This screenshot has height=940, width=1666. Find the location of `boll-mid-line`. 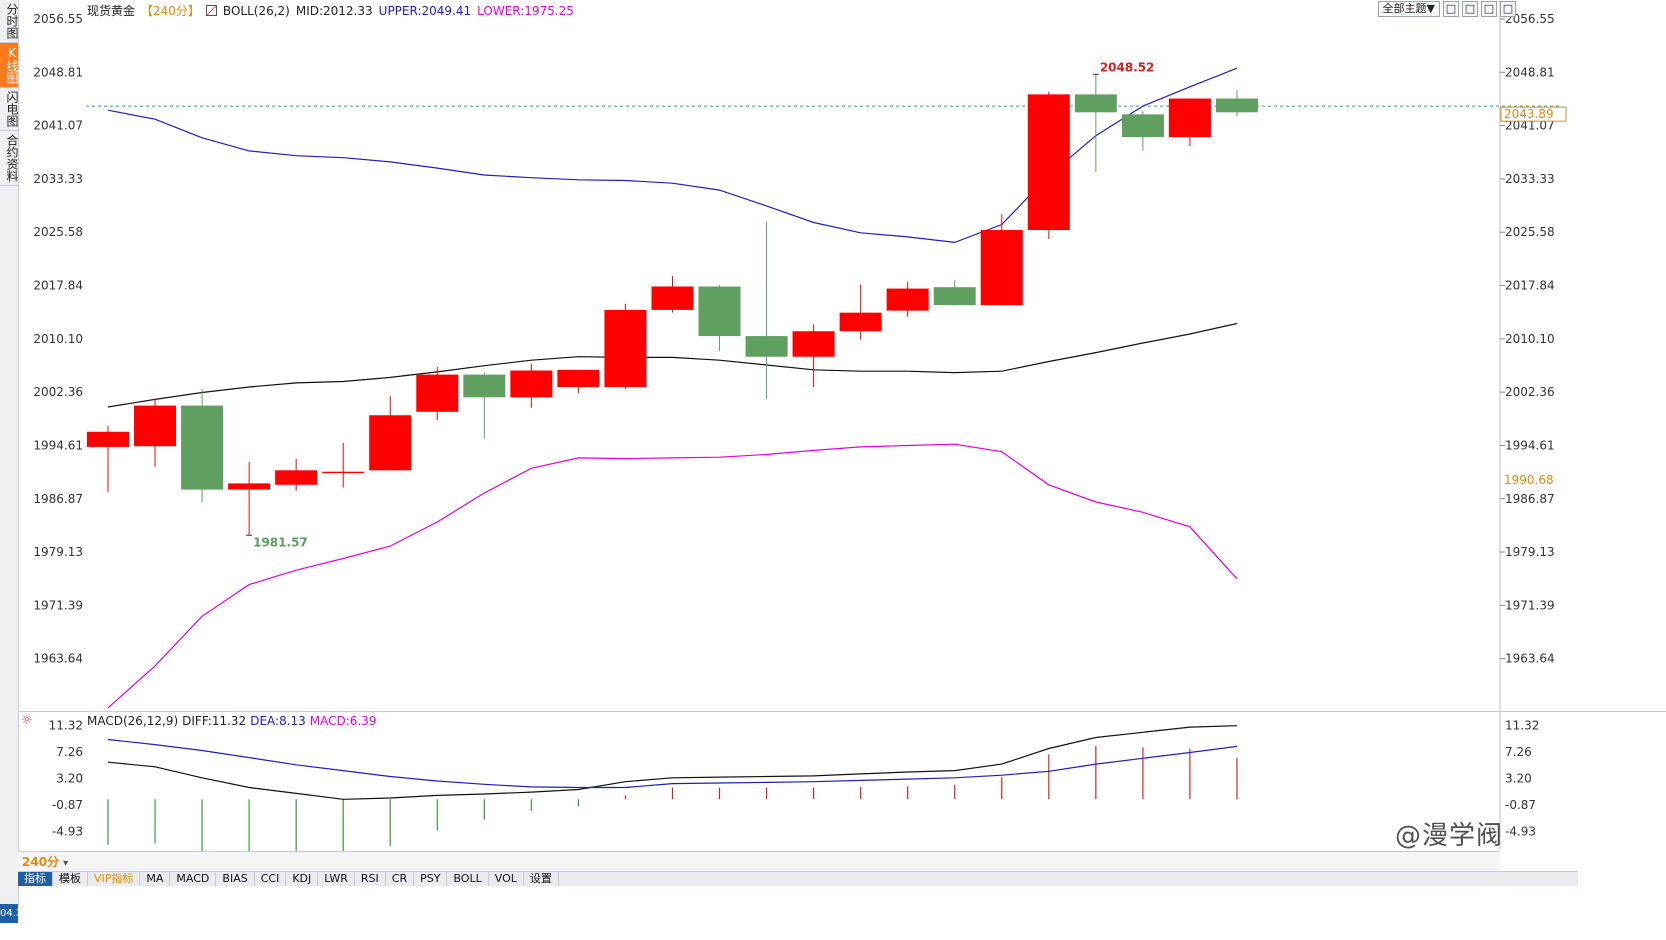

boll-mid-line is located at coordinates (672, 365).